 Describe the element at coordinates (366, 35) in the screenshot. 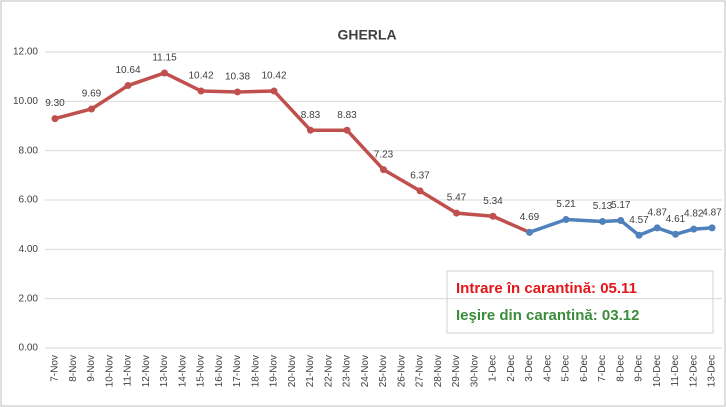

I see `chart-title: GHERLA` at that location.